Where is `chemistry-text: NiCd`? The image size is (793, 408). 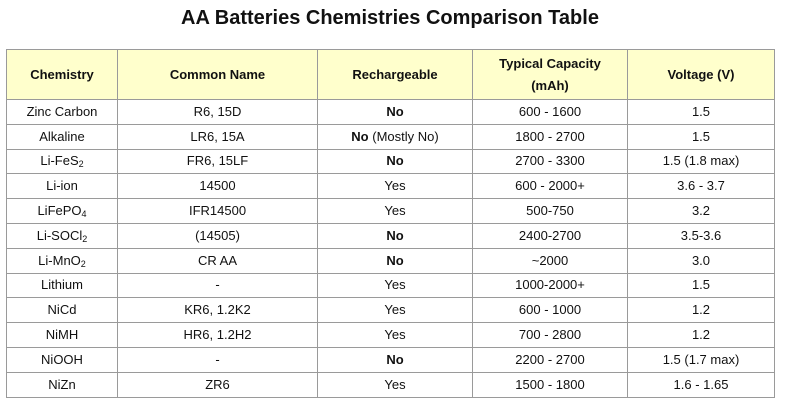
chemistry-text: NiCd is located at coordinates (62, 310).